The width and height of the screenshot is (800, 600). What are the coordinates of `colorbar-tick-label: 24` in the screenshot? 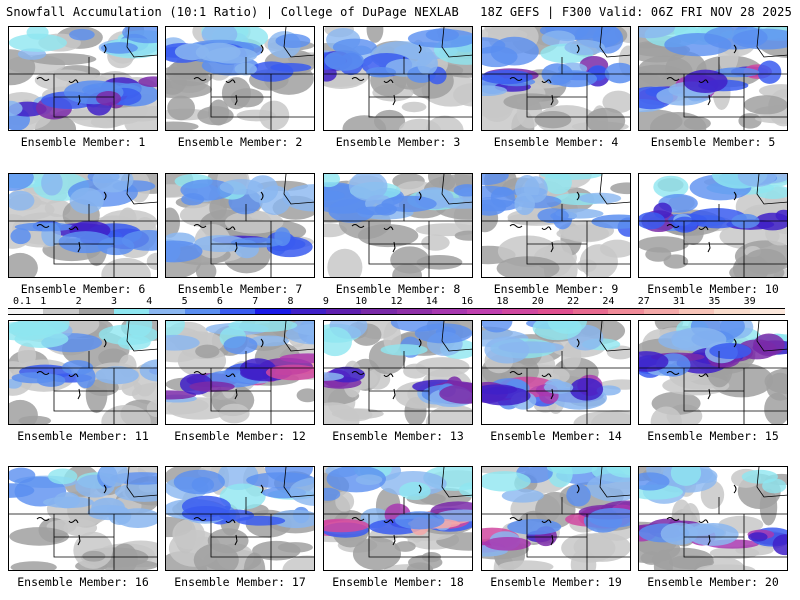 It's located at (608, 301).